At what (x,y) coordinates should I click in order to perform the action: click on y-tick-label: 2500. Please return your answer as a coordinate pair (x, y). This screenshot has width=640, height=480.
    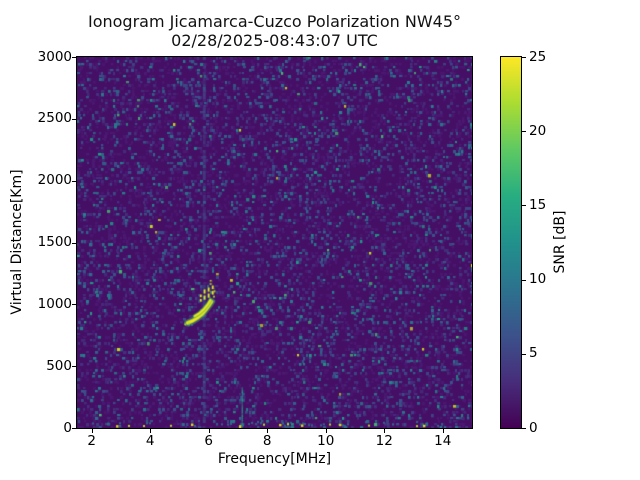
    Looking at the image, I should click on (54, 118).